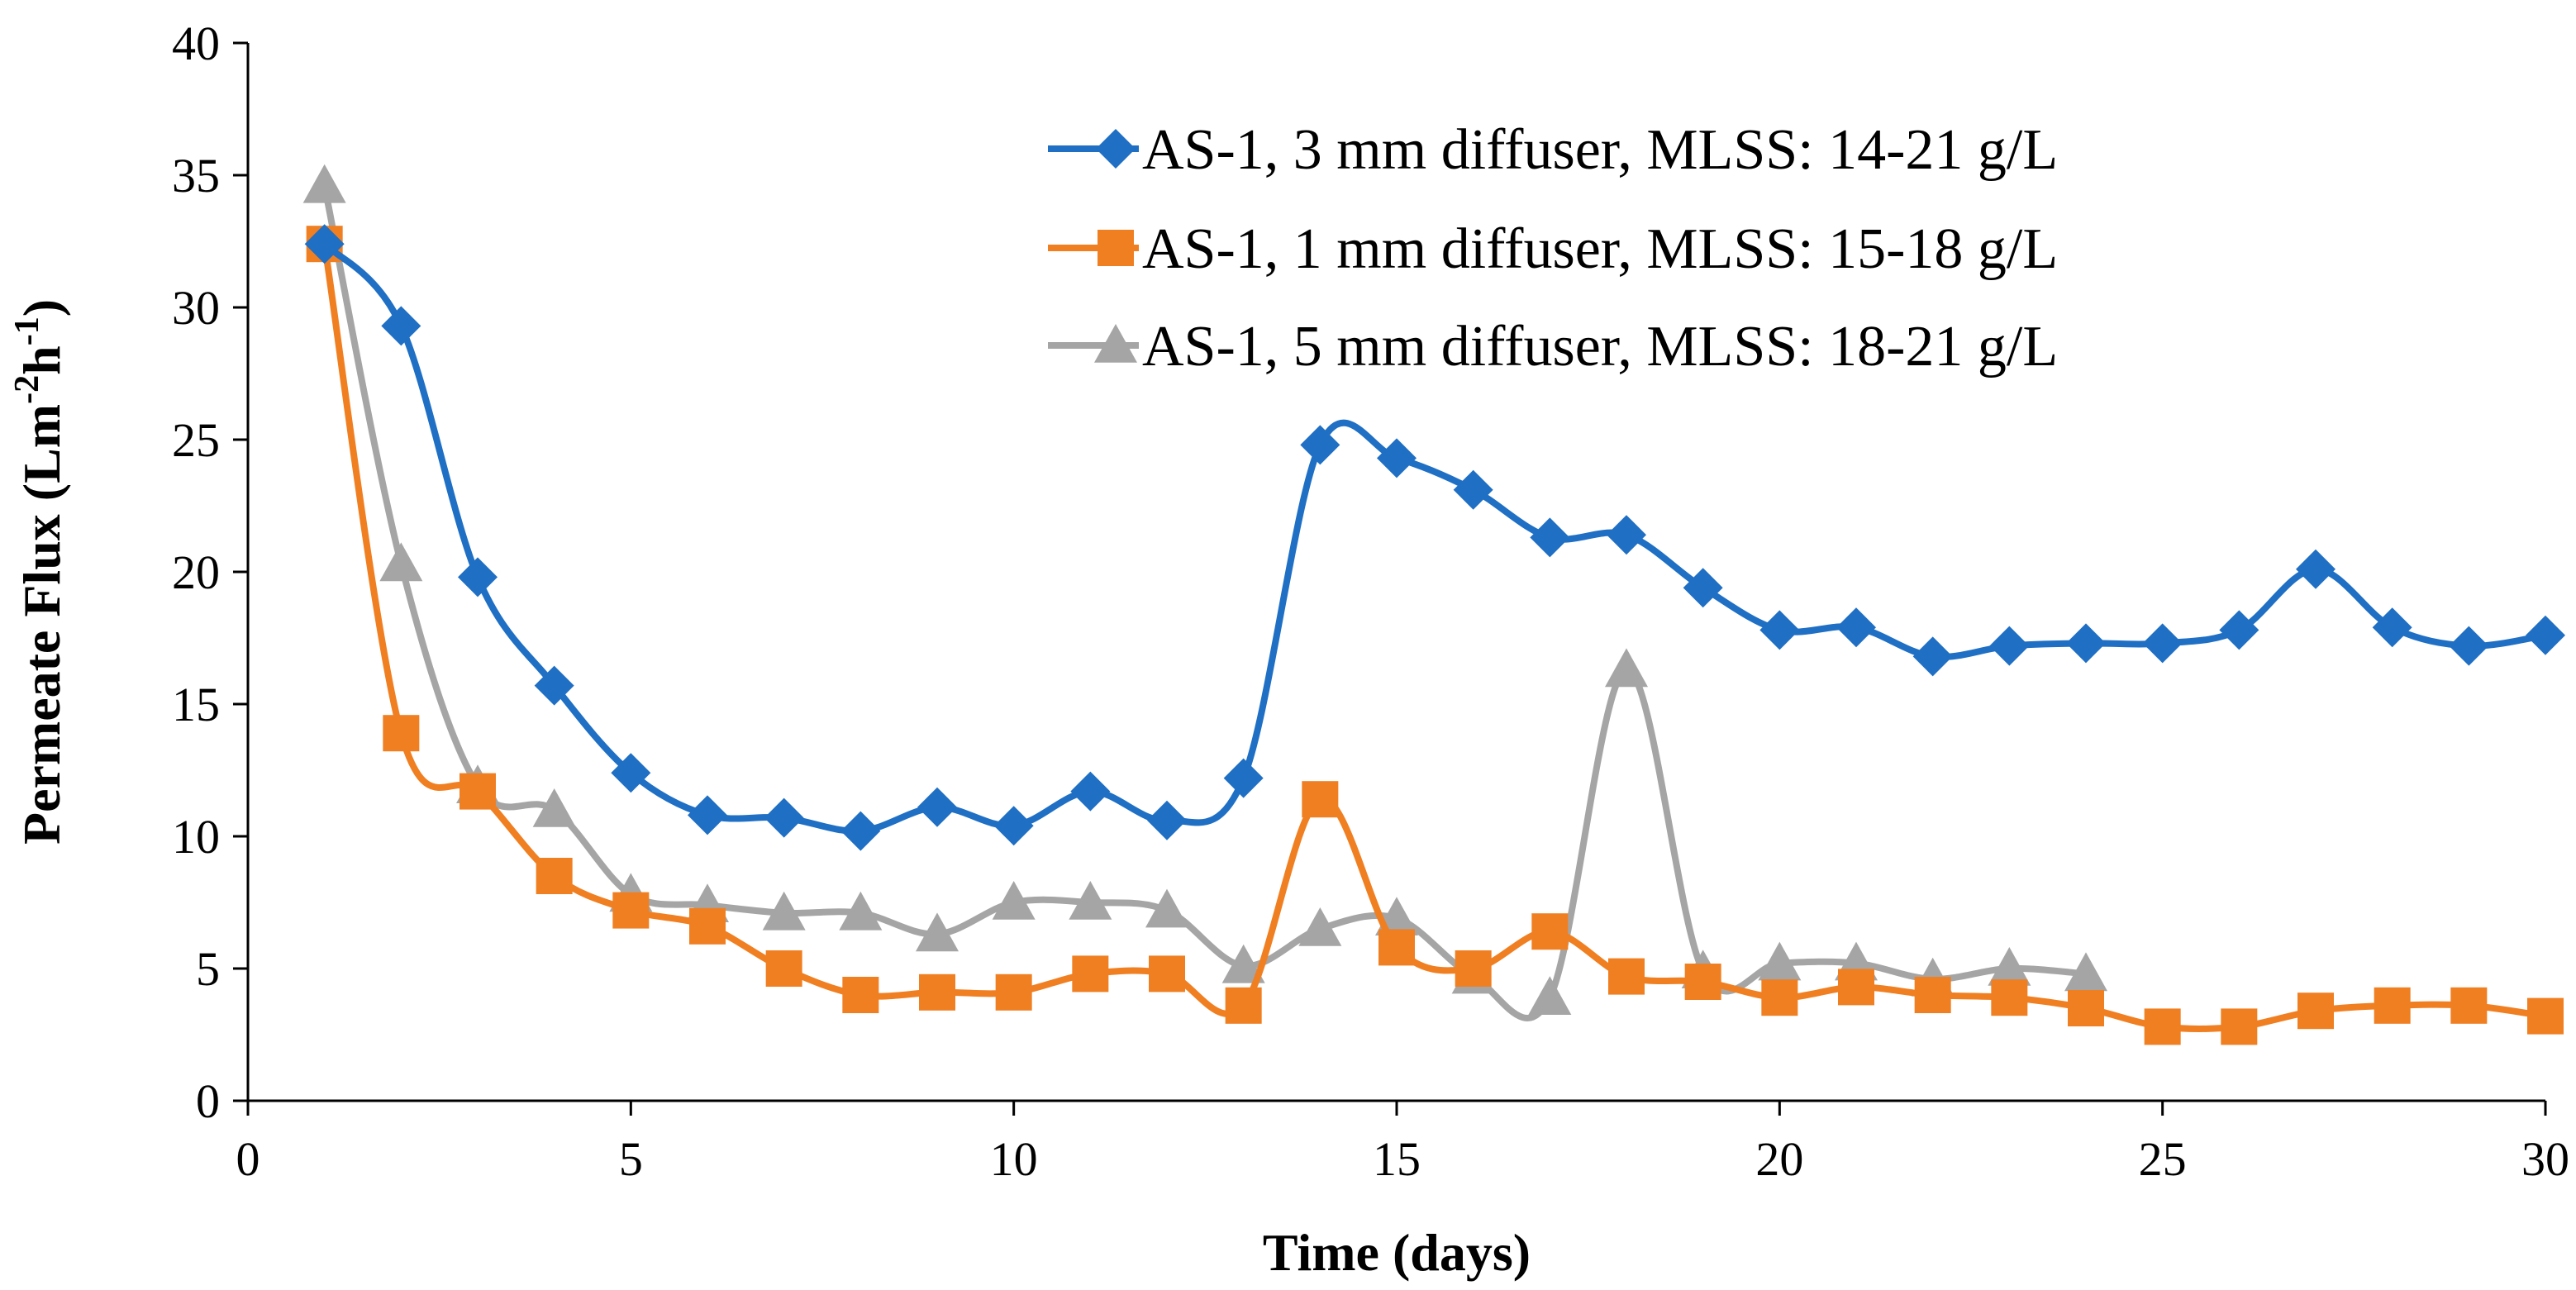  Describe the element at coordinates (1779, 1159) in the screenshot. I see `x-tick-label: 20` at that location.